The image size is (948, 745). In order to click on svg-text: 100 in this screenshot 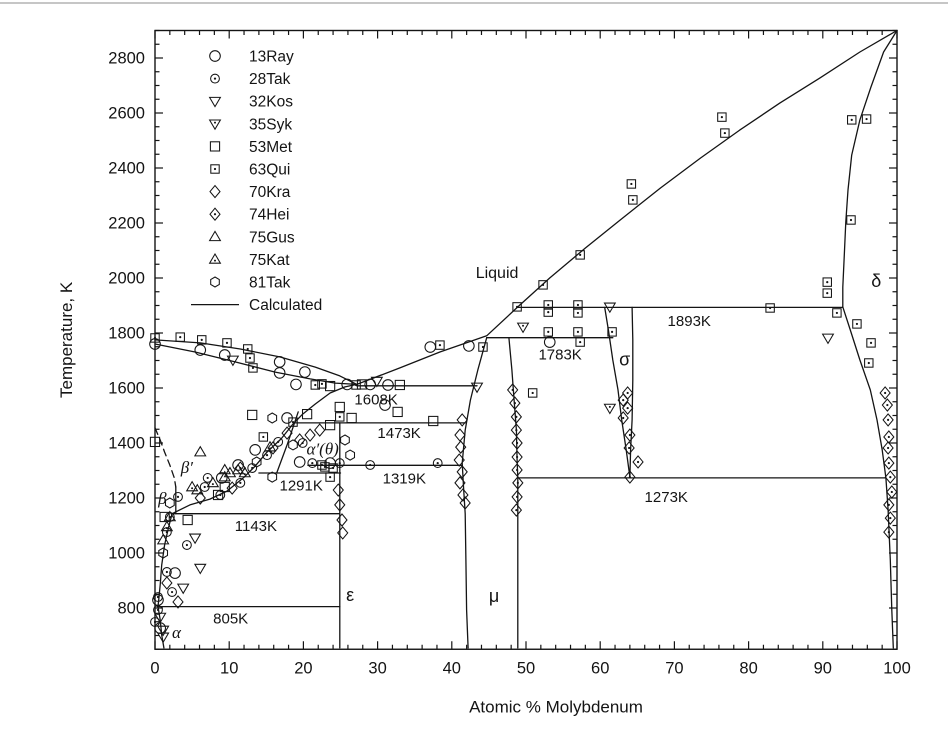, I will do `click(897, 668)`.